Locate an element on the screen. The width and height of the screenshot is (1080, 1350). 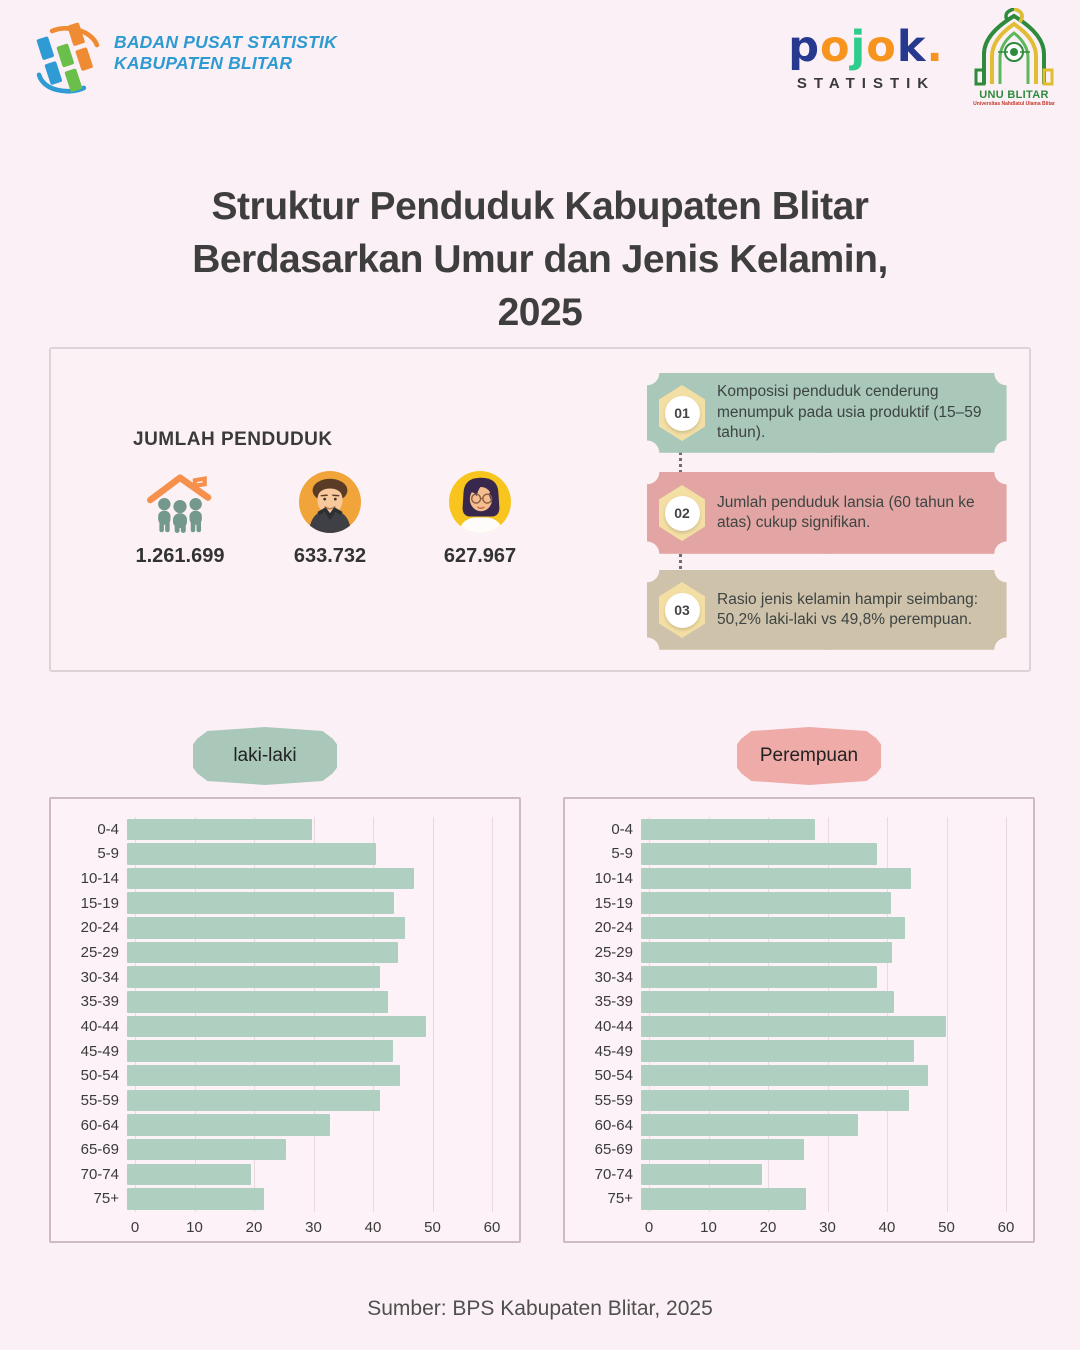
female-chart-badge: Perempuan is located at coordinates (809, 756).